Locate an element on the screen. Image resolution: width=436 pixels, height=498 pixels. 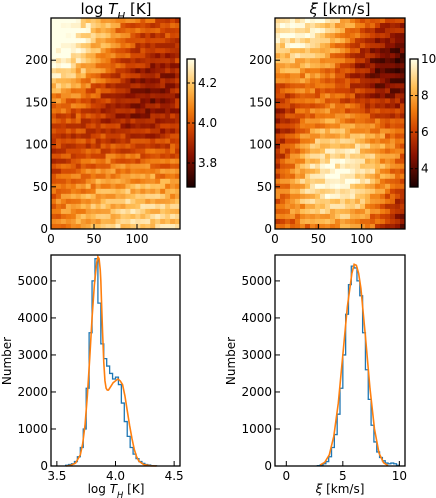
label-subscript: H is located at coordinates (121, 17).